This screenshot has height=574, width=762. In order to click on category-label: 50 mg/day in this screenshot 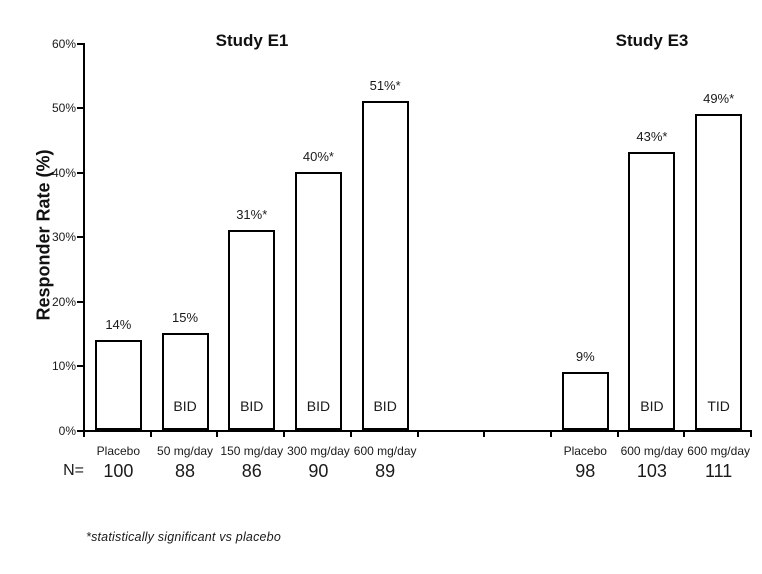, I will do `click(185, 451)`.